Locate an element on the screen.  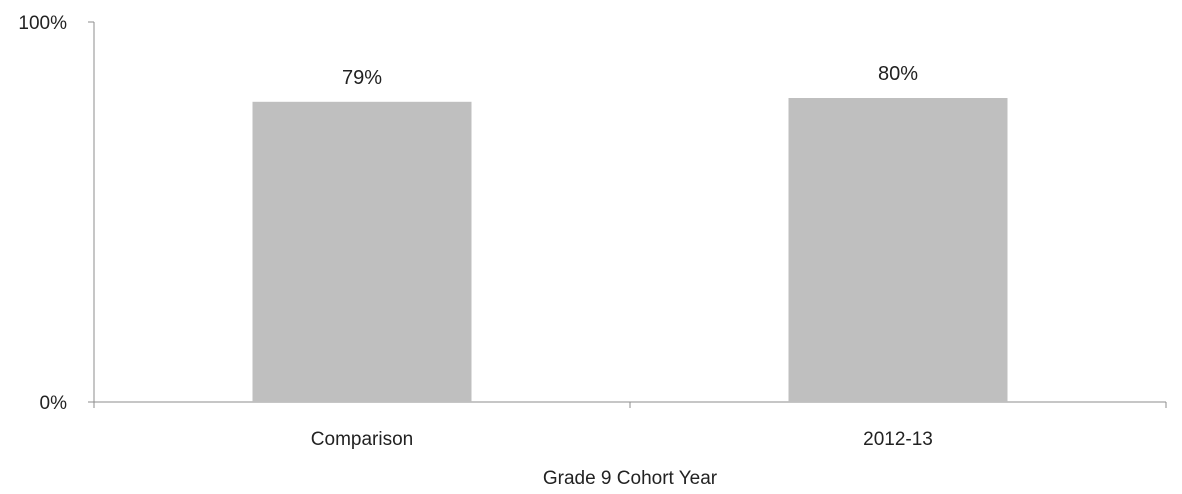
data-labels: 79% 80% is located at coordinates (630, 76).